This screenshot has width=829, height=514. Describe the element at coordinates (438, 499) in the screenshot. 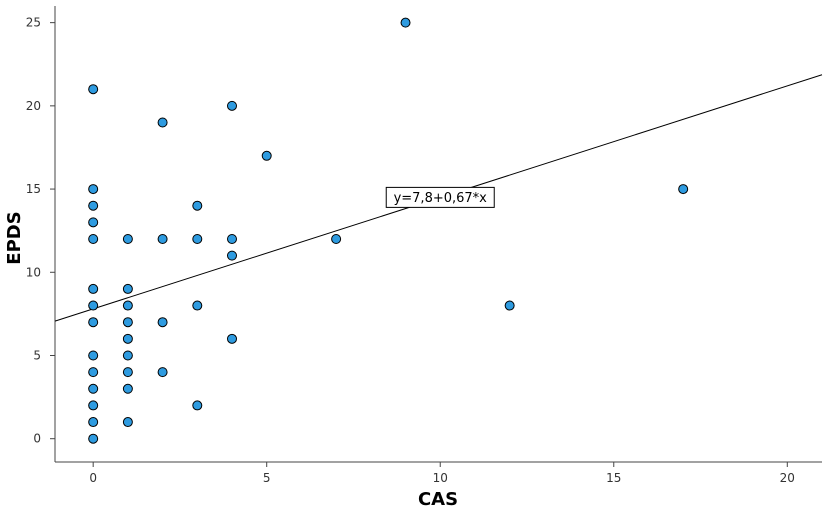

I see `x-axis-title: CAS` at that location.